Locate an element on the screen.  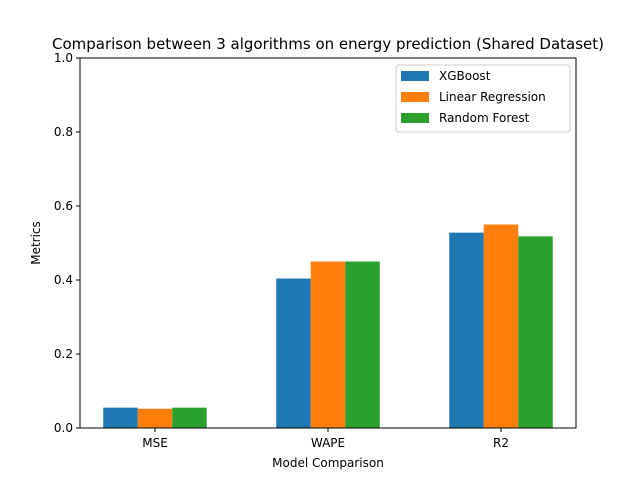
bar-wape-xgboost is located at coordinates (293, 353).